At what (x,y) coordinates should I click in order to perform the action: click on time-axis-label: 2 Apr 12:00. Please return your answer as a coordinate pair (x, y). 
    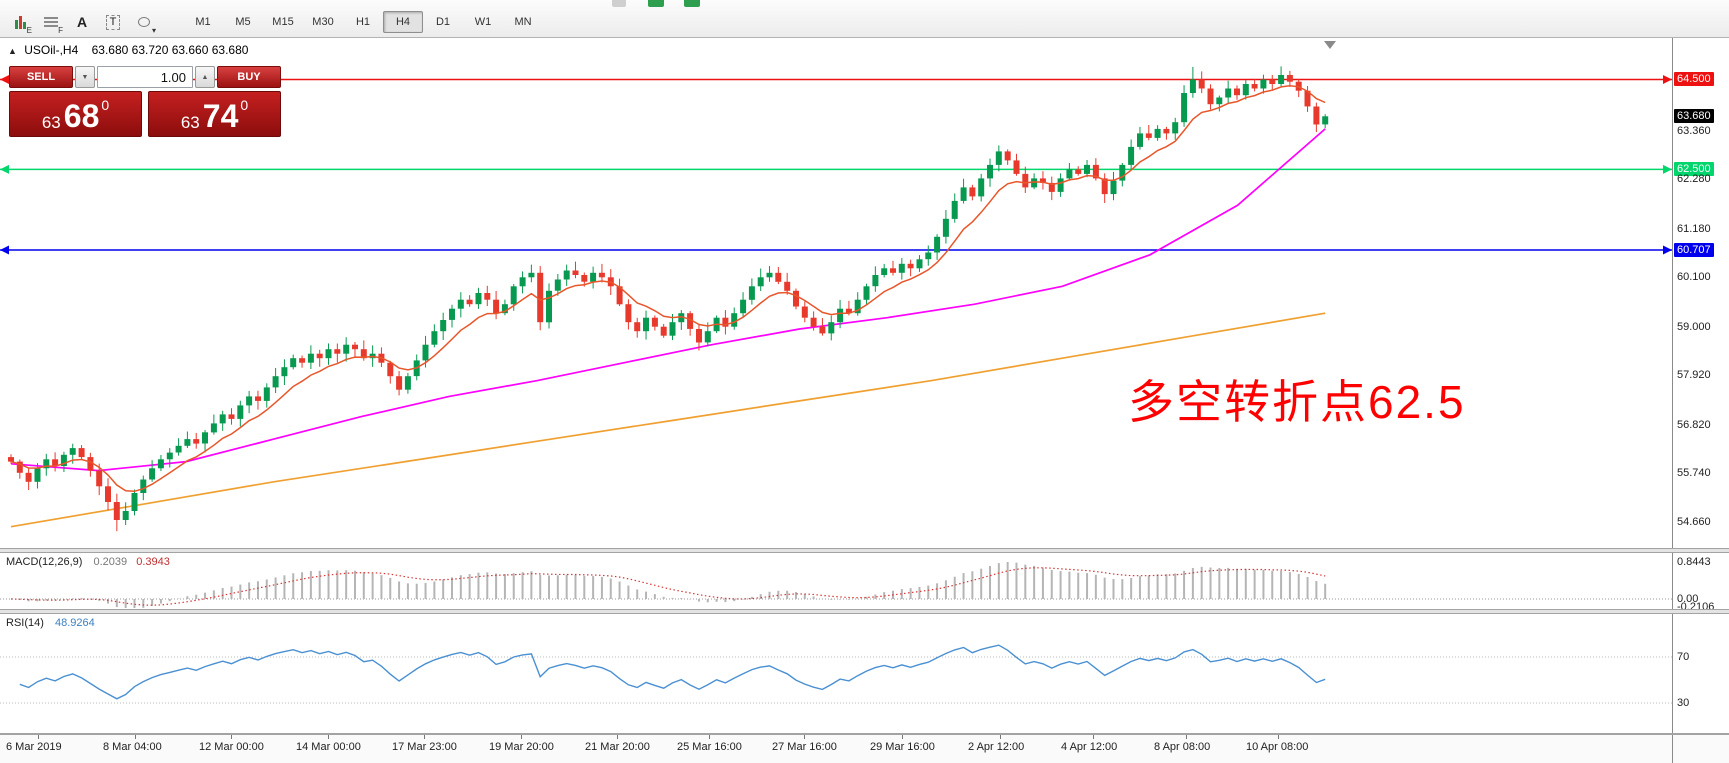
    Looking at the image, I should click on (996, 747).